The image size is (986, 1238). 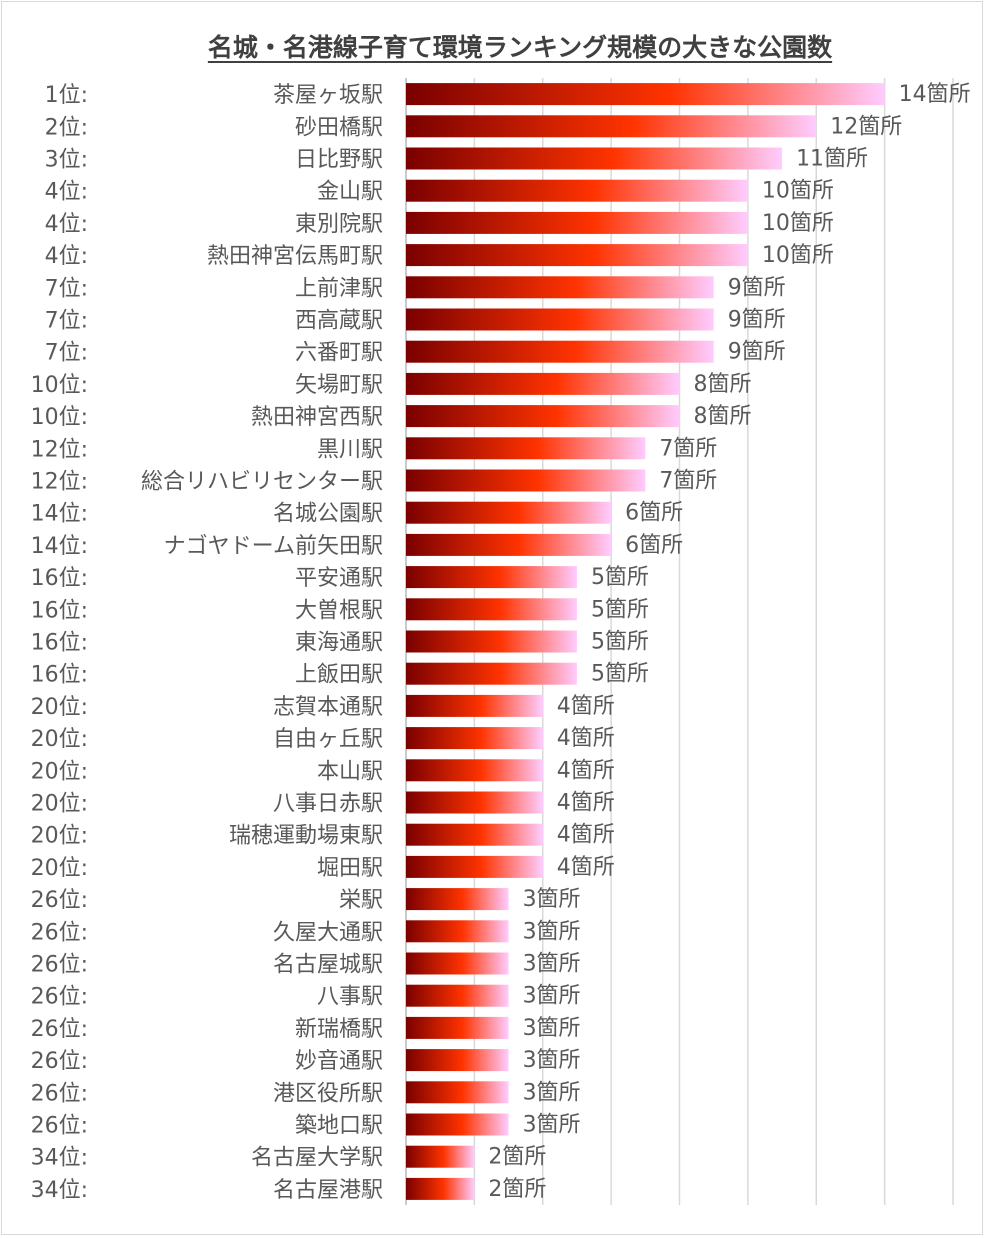 What do you see at coordinates (339, 385) in the screenshot?
I see `station-label: 矢場町駅` at bounding box center [339, 385].